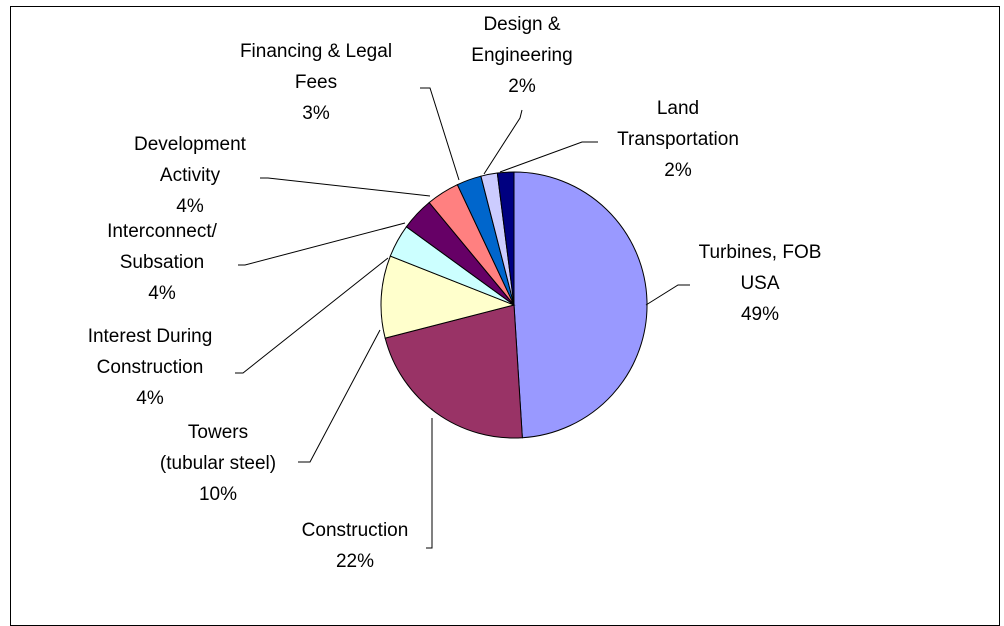 Image resolution: width=1004 pixels, height=626 pixels. I want to click on slice-label-8: Land Transportation 2%, so click(678, 139).